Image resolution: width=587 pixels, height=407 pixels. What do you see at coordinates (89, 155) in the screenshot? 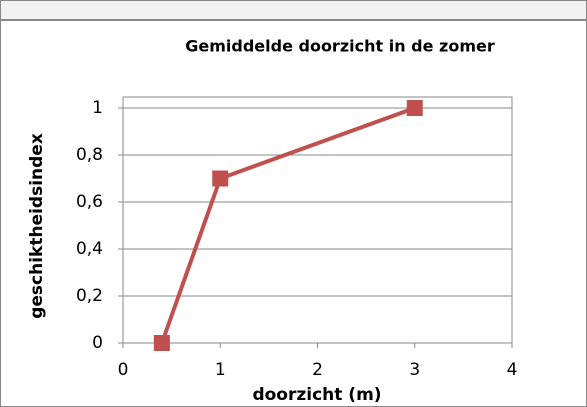
I see `y-tick-label: 0,8` at bounding box center [89, 155].